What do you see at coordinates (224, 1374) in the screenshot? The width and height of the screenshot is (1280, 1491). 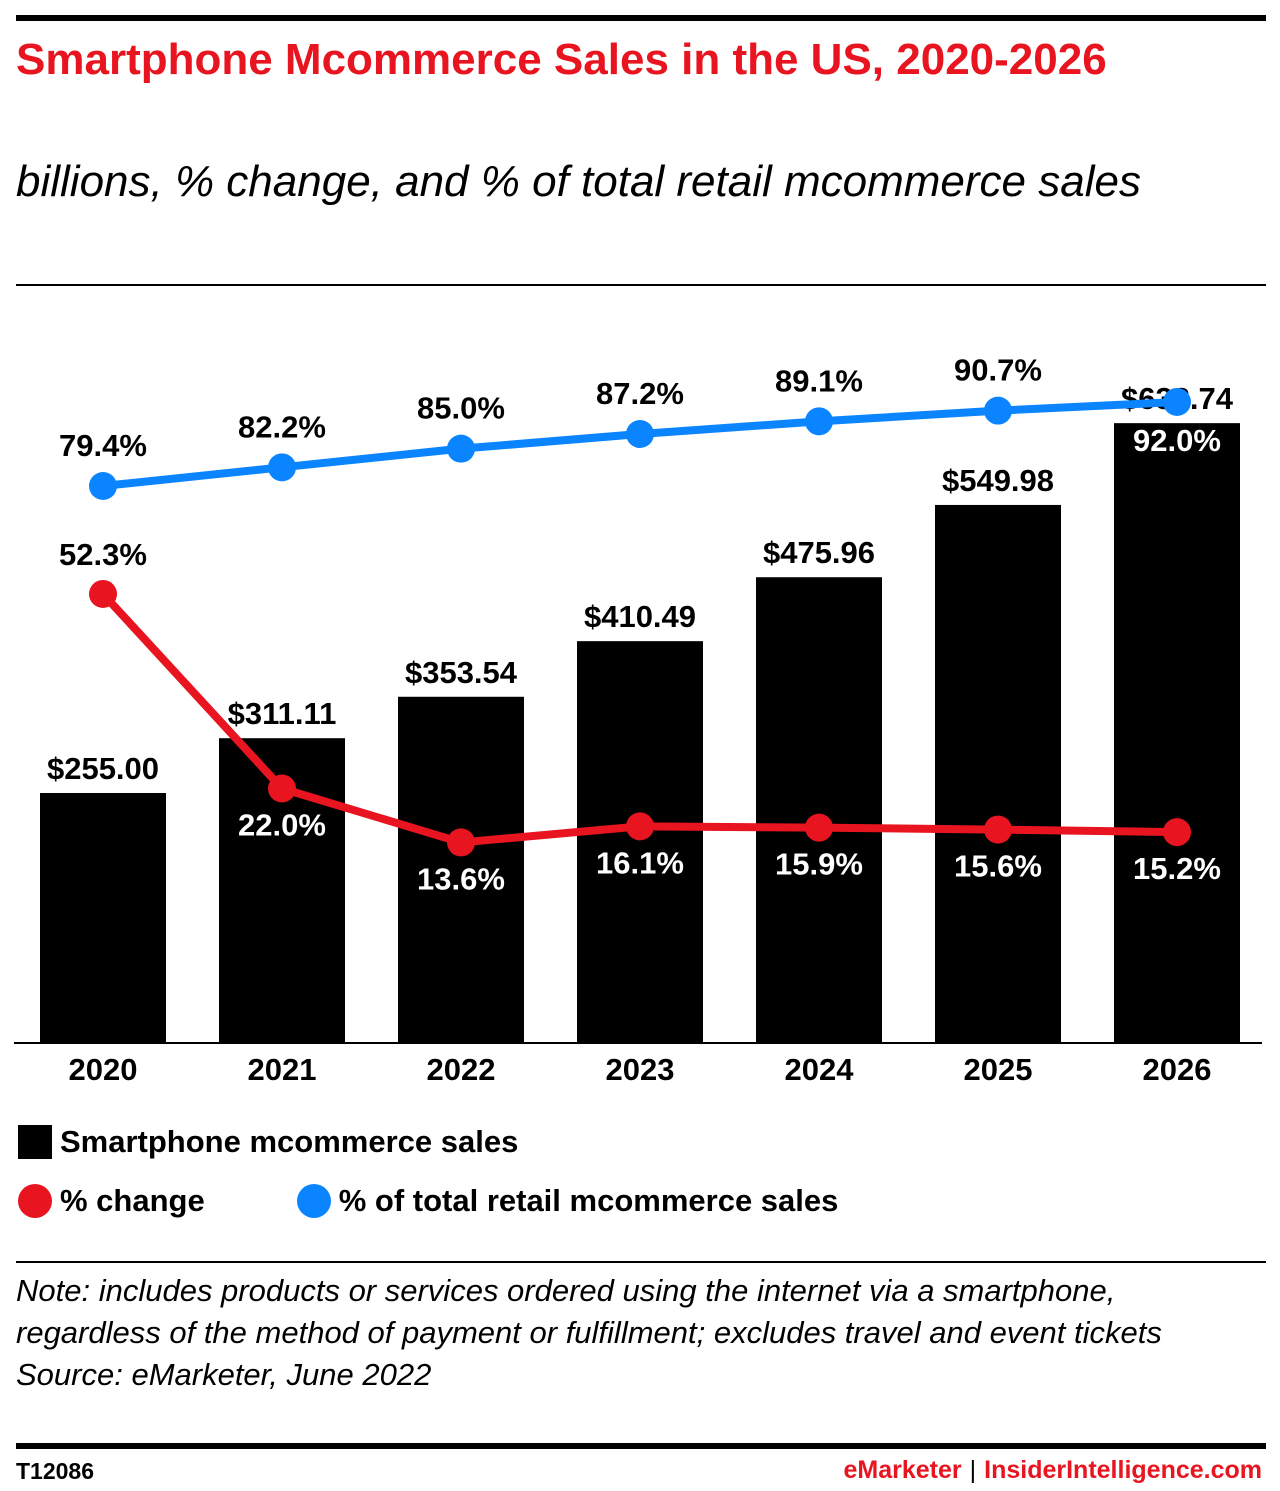 I see `source-text: Source: eMarketer, June 2022` at bounding box center [224, 1374].